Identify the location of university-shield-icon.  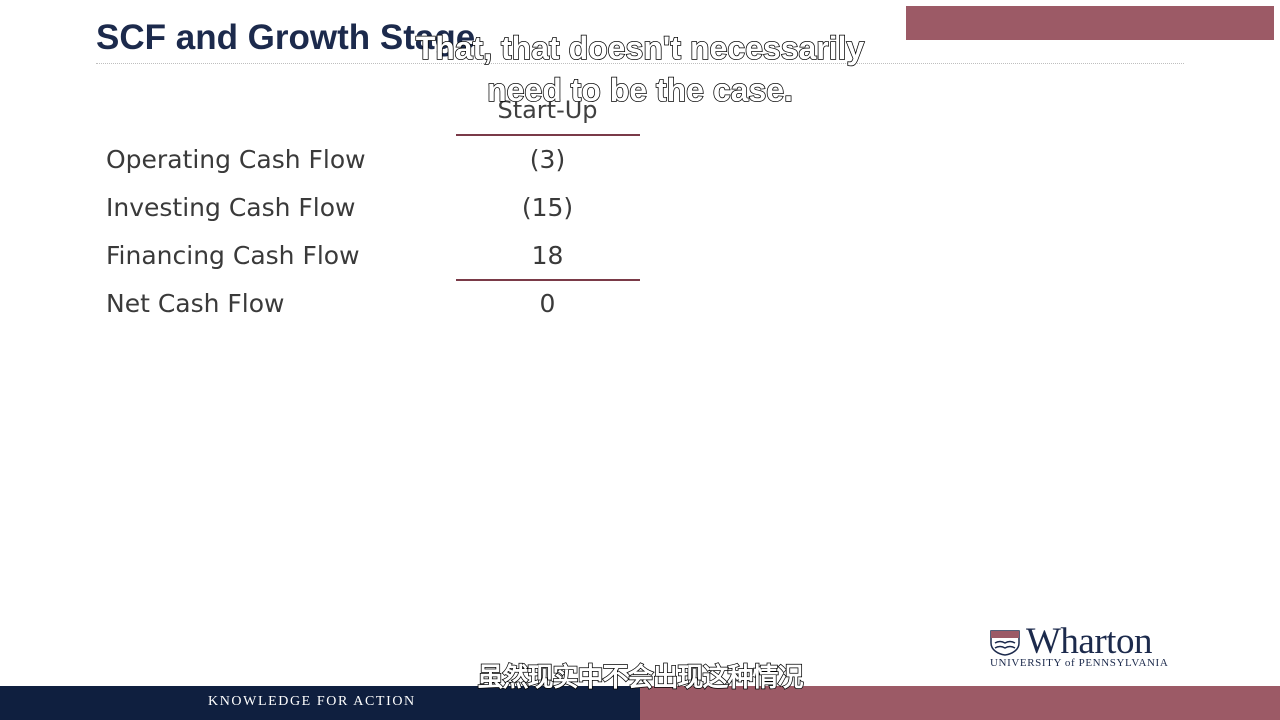
(1005, 643).